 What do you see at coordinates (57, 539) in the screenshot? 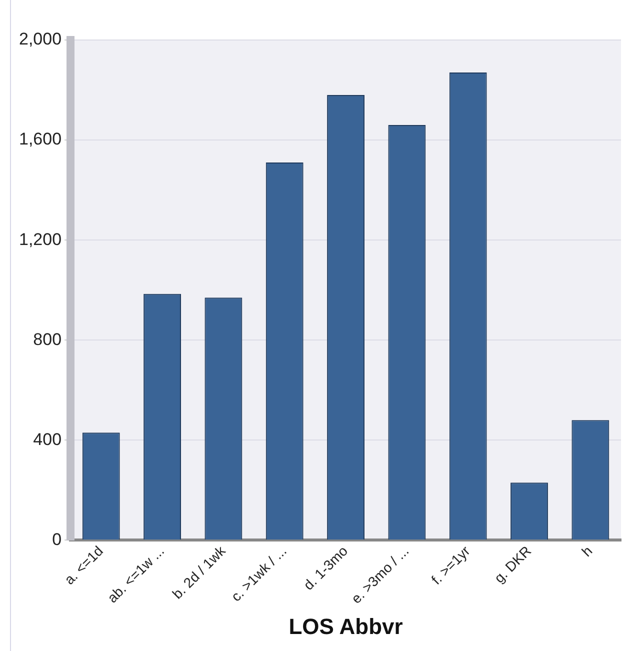
I see `y-tick-label: 0` at bounding box center [57, 539].